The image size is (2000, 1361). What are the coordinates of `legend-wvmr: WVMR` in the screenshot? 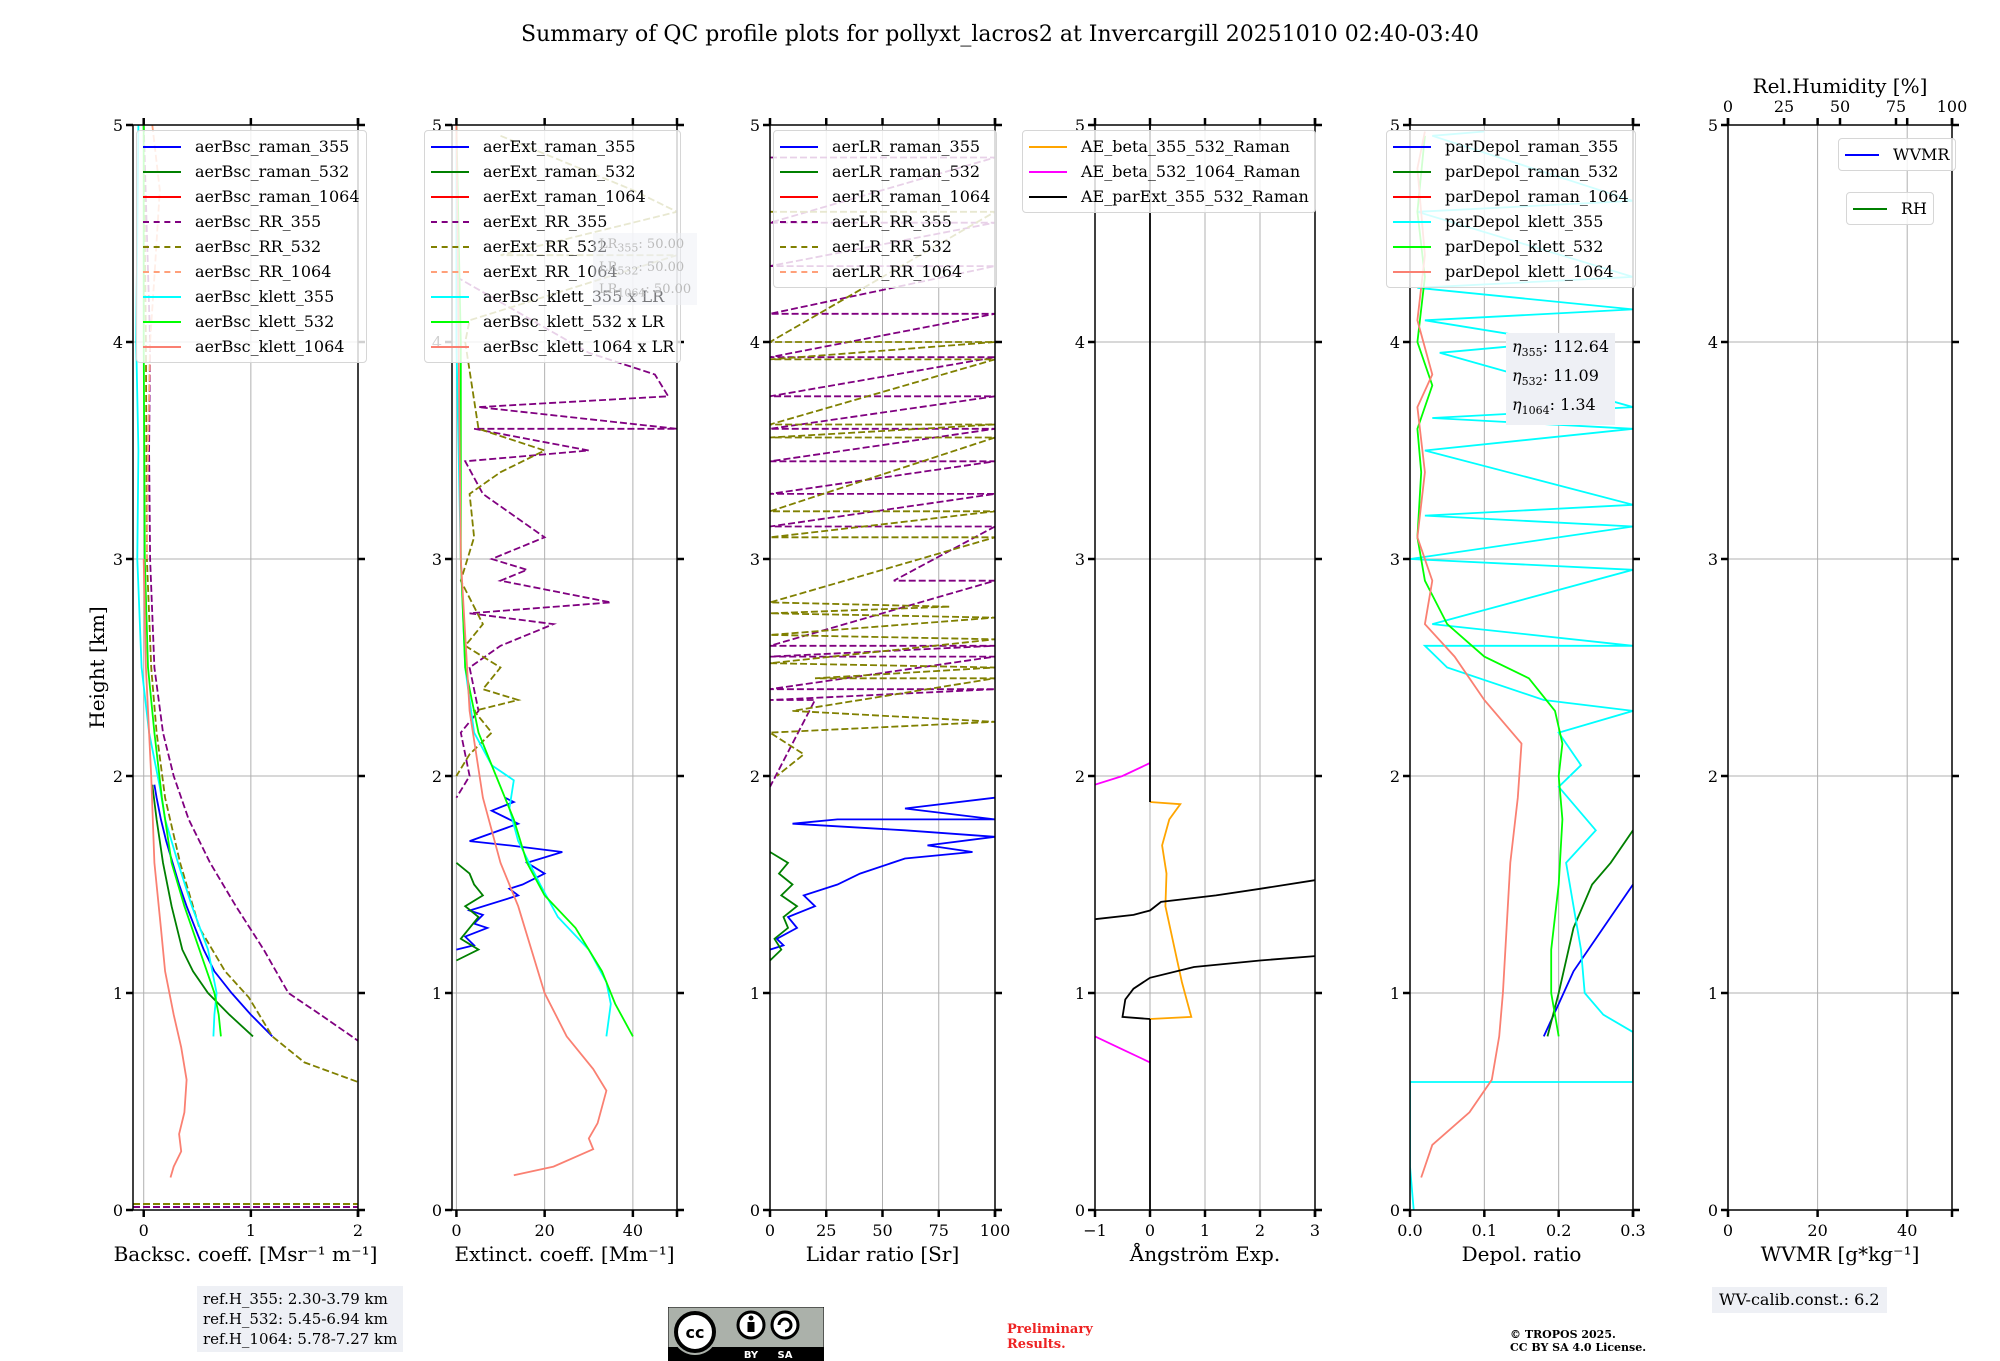 It's located at (1897, 154).